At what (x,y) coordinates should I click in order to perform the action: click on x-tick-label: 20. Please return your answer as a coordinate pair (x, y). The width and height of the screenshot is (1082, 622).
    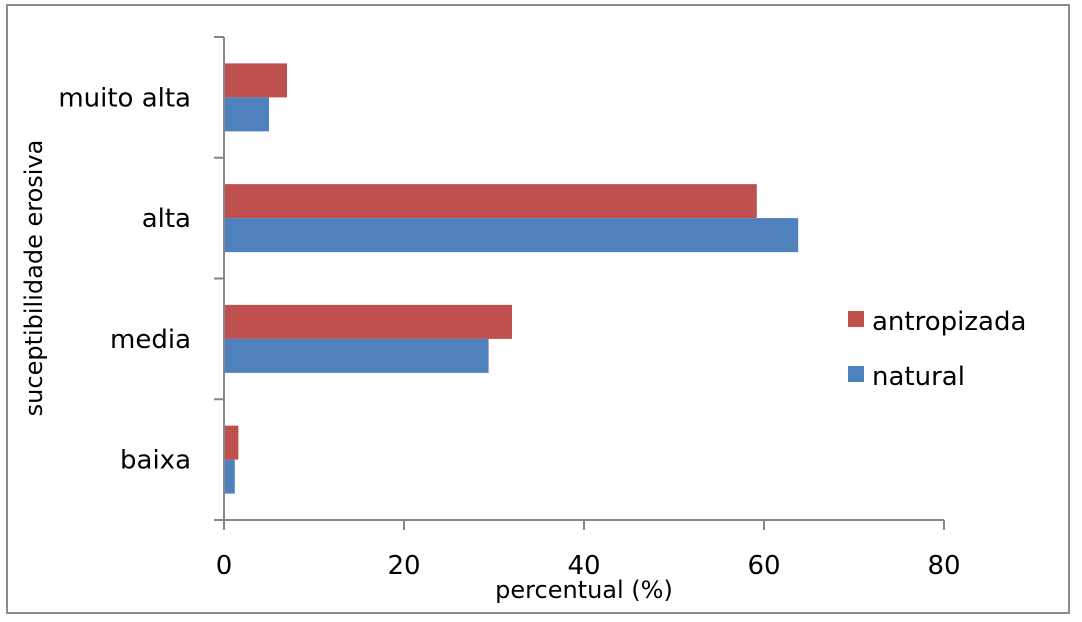
    Looking at the image, I should click on (403, 566).